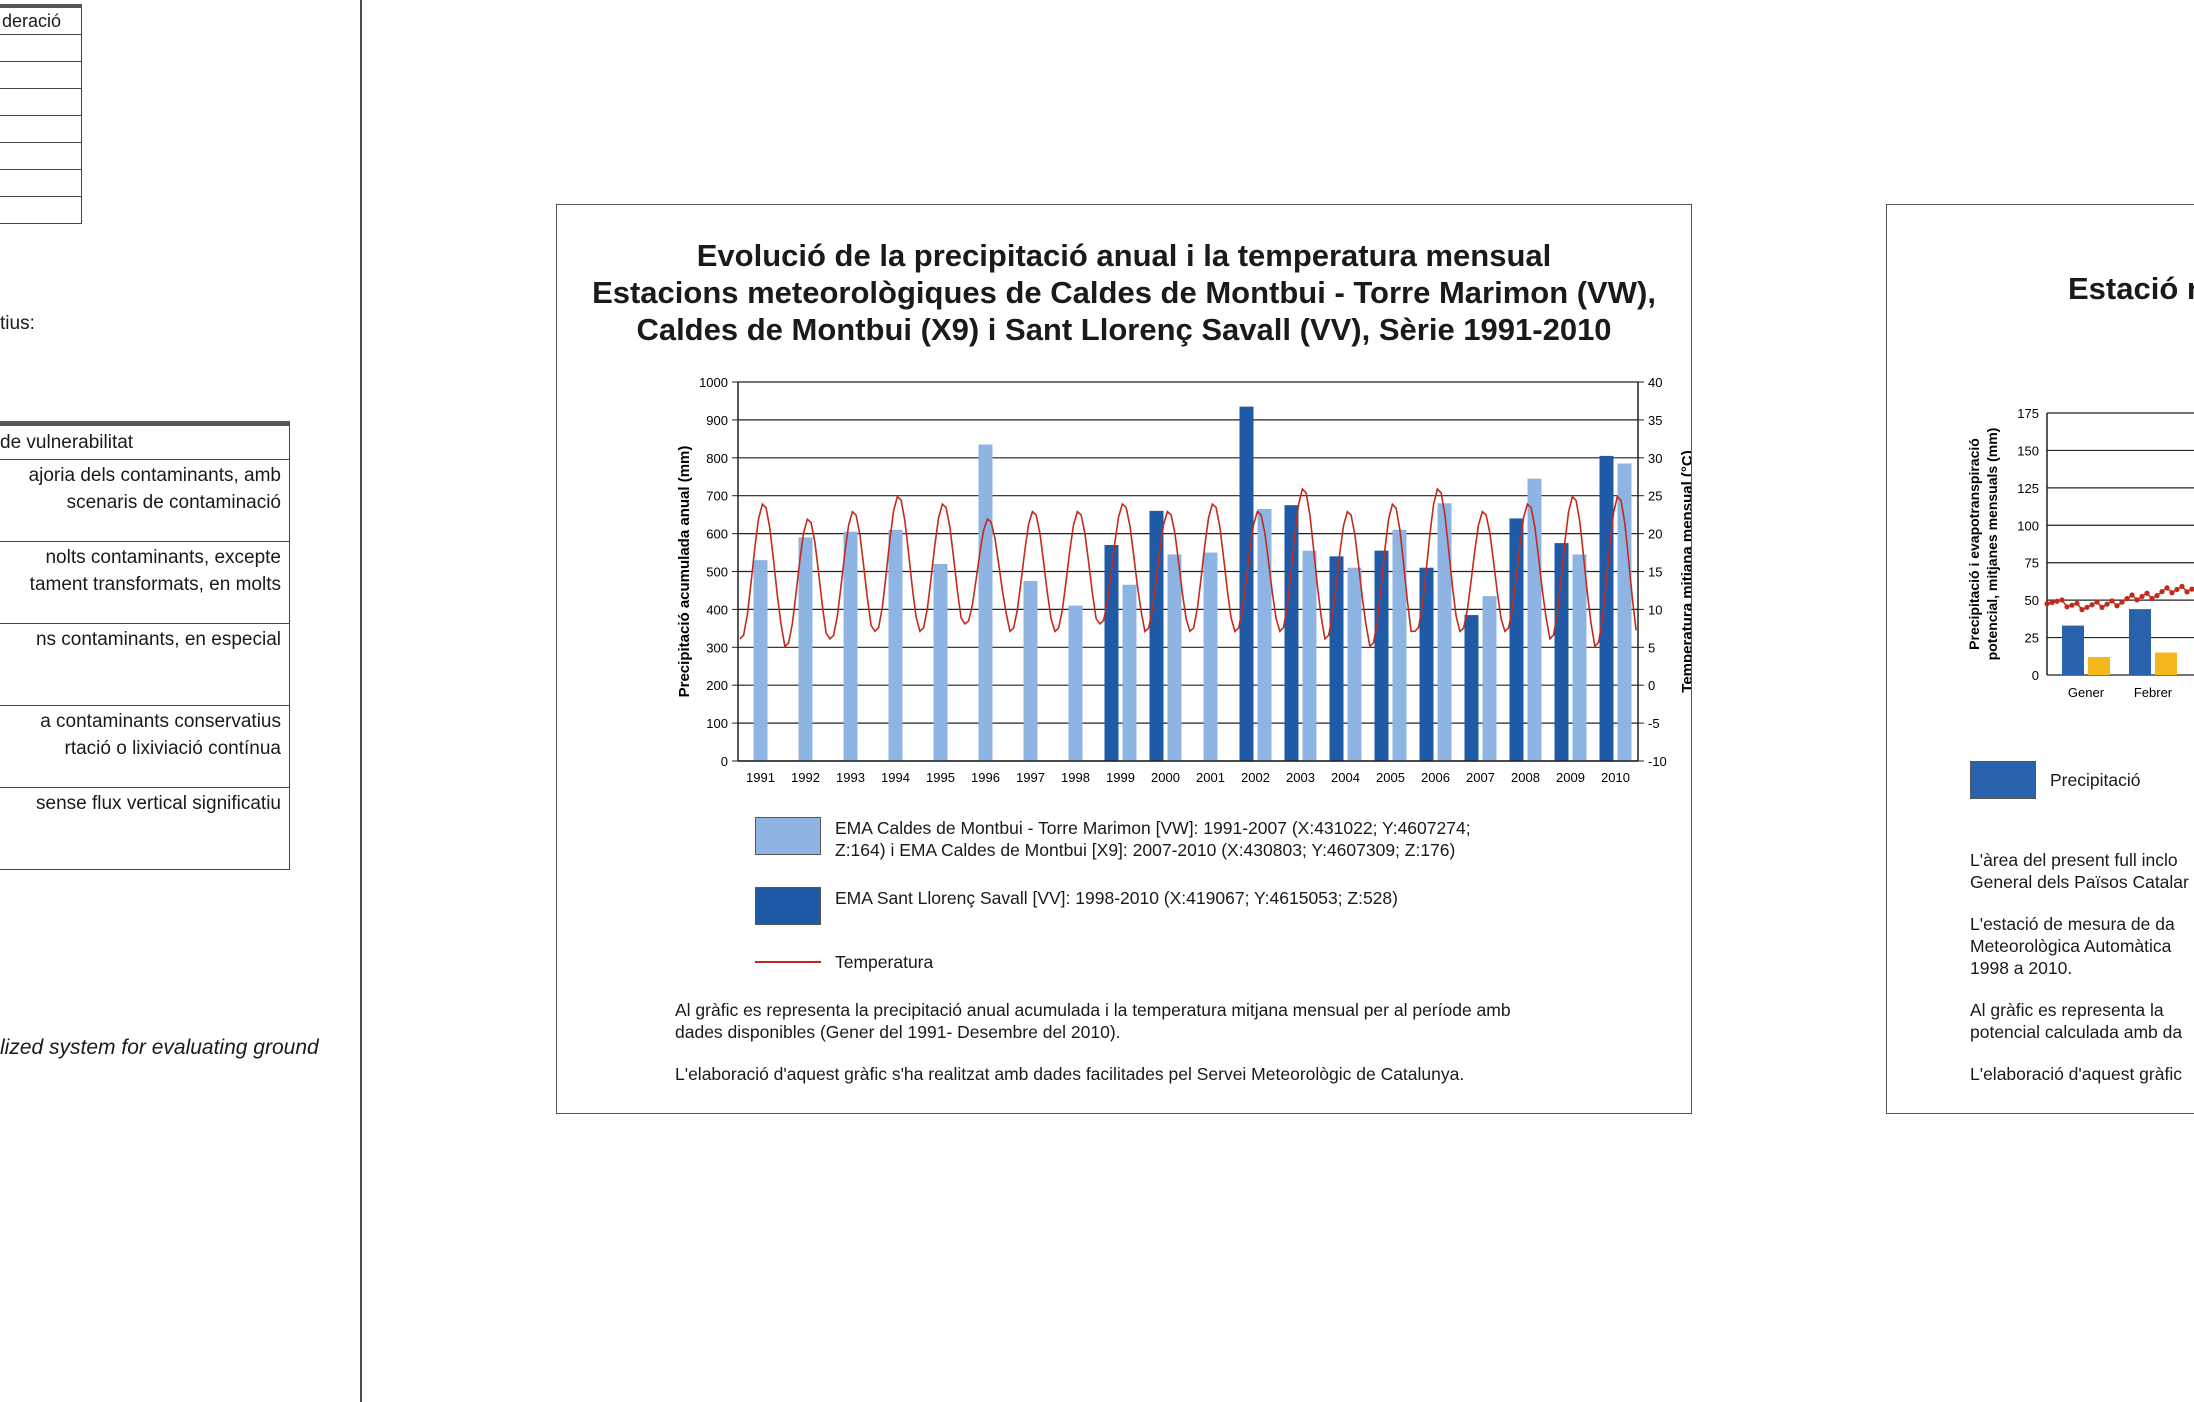 This screenshot has height=1402, width=2194. I want to click on x-tick-label: 1993, so click(850, 777).